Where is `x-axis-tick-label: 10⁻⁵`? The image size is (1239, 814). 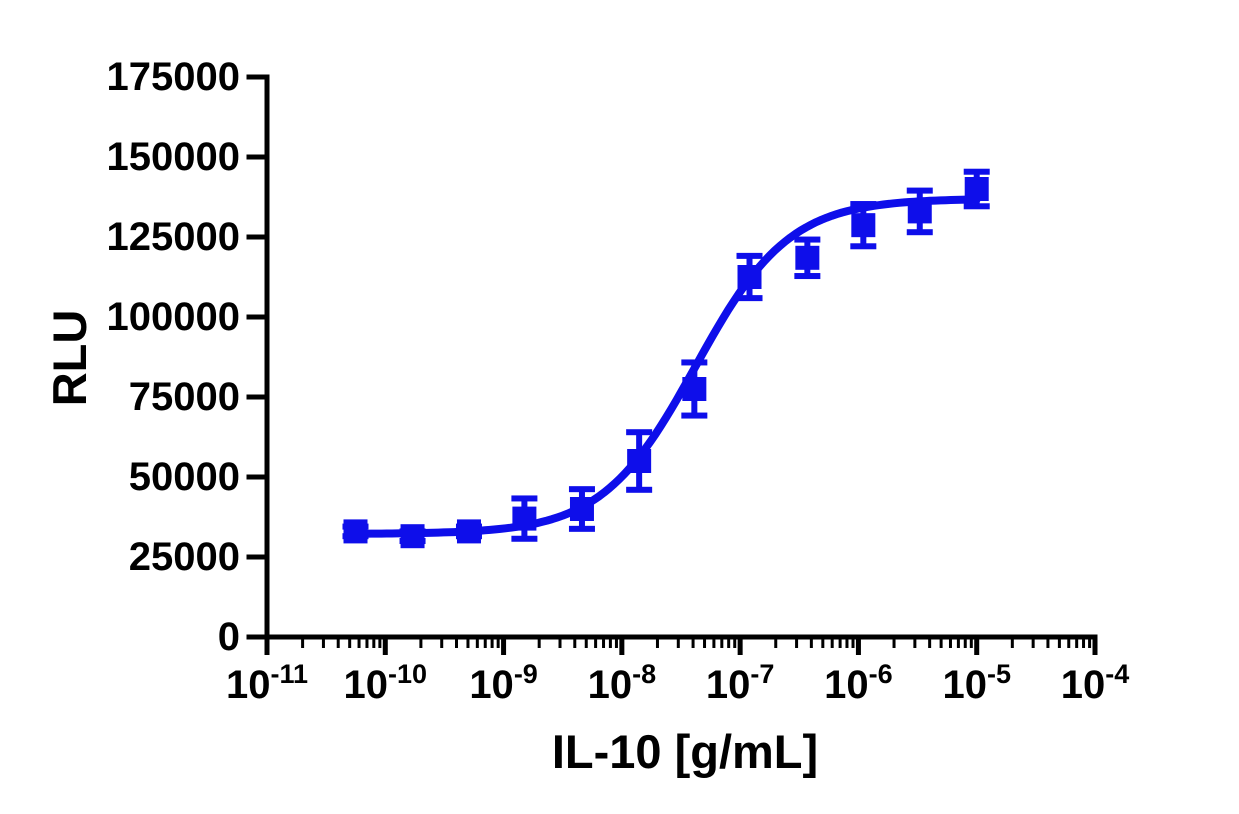
x-axis-tick-label: 10⁻⁵ is located at coordinates (976, 683).